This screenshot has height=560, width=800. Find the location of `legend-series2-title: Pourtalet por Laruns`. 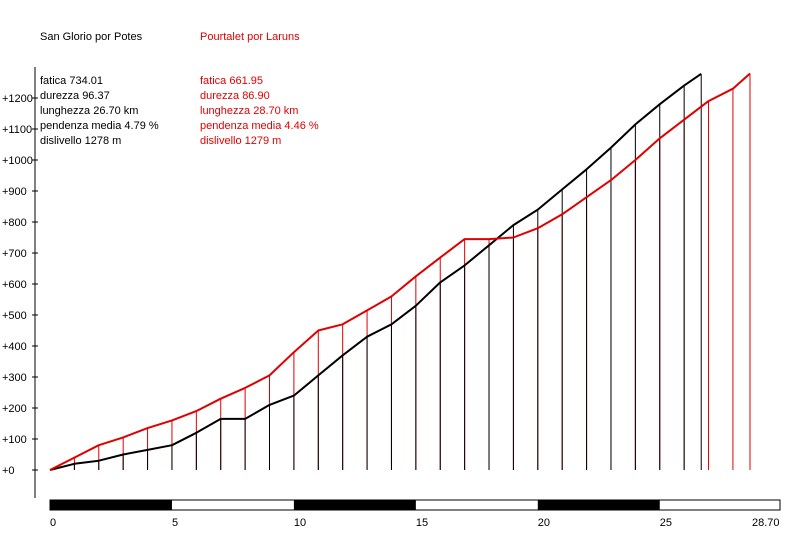

legend-series2-title: Pourtalet por Laruns is located at coordinates (250, 37).